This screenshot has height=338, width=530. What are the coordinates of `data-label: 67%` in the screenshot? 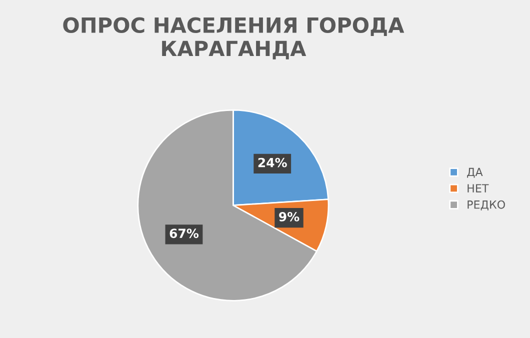 It's located at (184, 233).